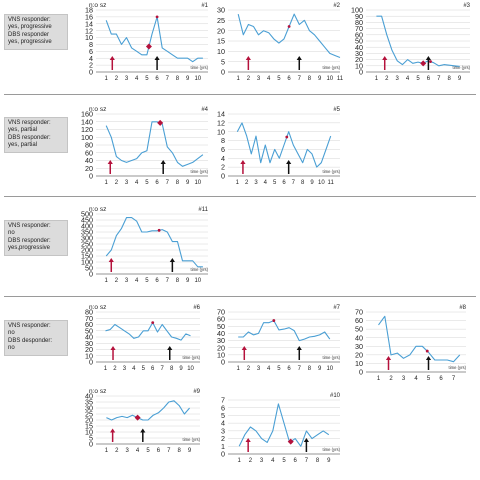 Image resolution: width=480 pixels, height=480 pixels. I want to click on y-tick-label: 15, so click(221, 41).